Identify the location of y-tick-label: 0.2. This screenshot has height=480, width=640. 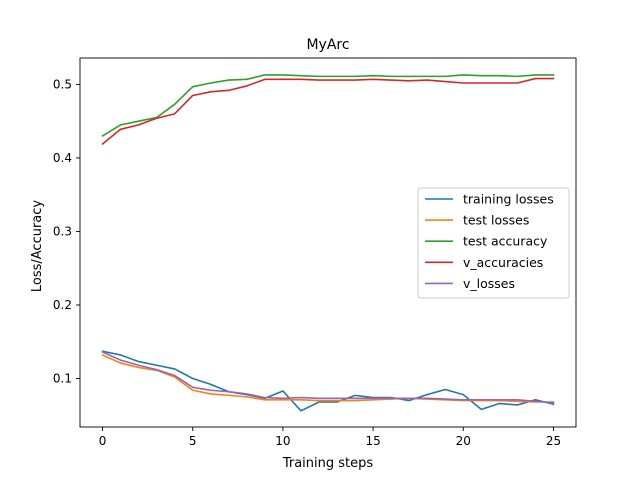
(62, 305).